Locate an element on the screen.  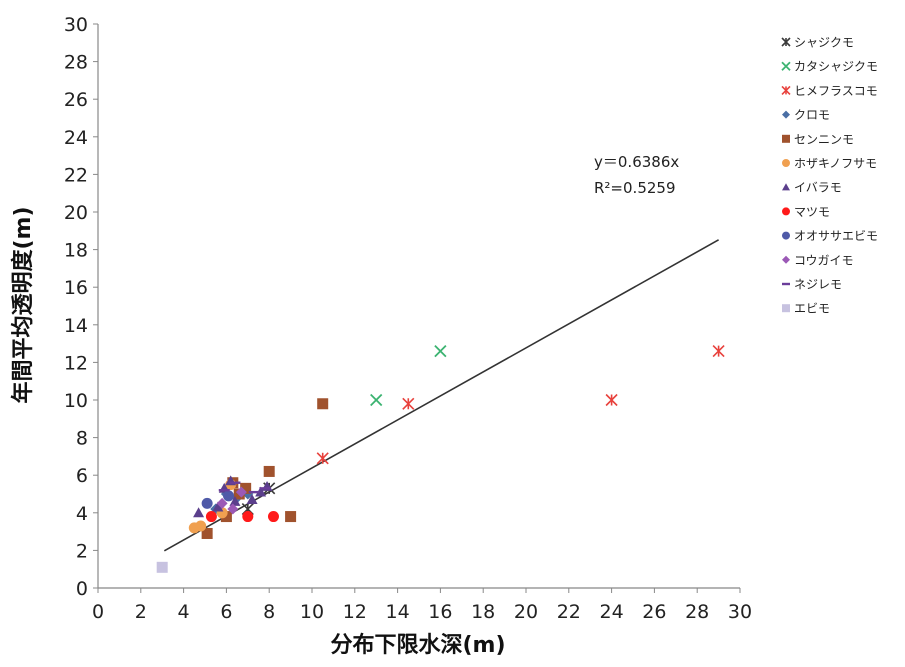
legend-item: カタシャジクモ is located at coordinates (829, 67).